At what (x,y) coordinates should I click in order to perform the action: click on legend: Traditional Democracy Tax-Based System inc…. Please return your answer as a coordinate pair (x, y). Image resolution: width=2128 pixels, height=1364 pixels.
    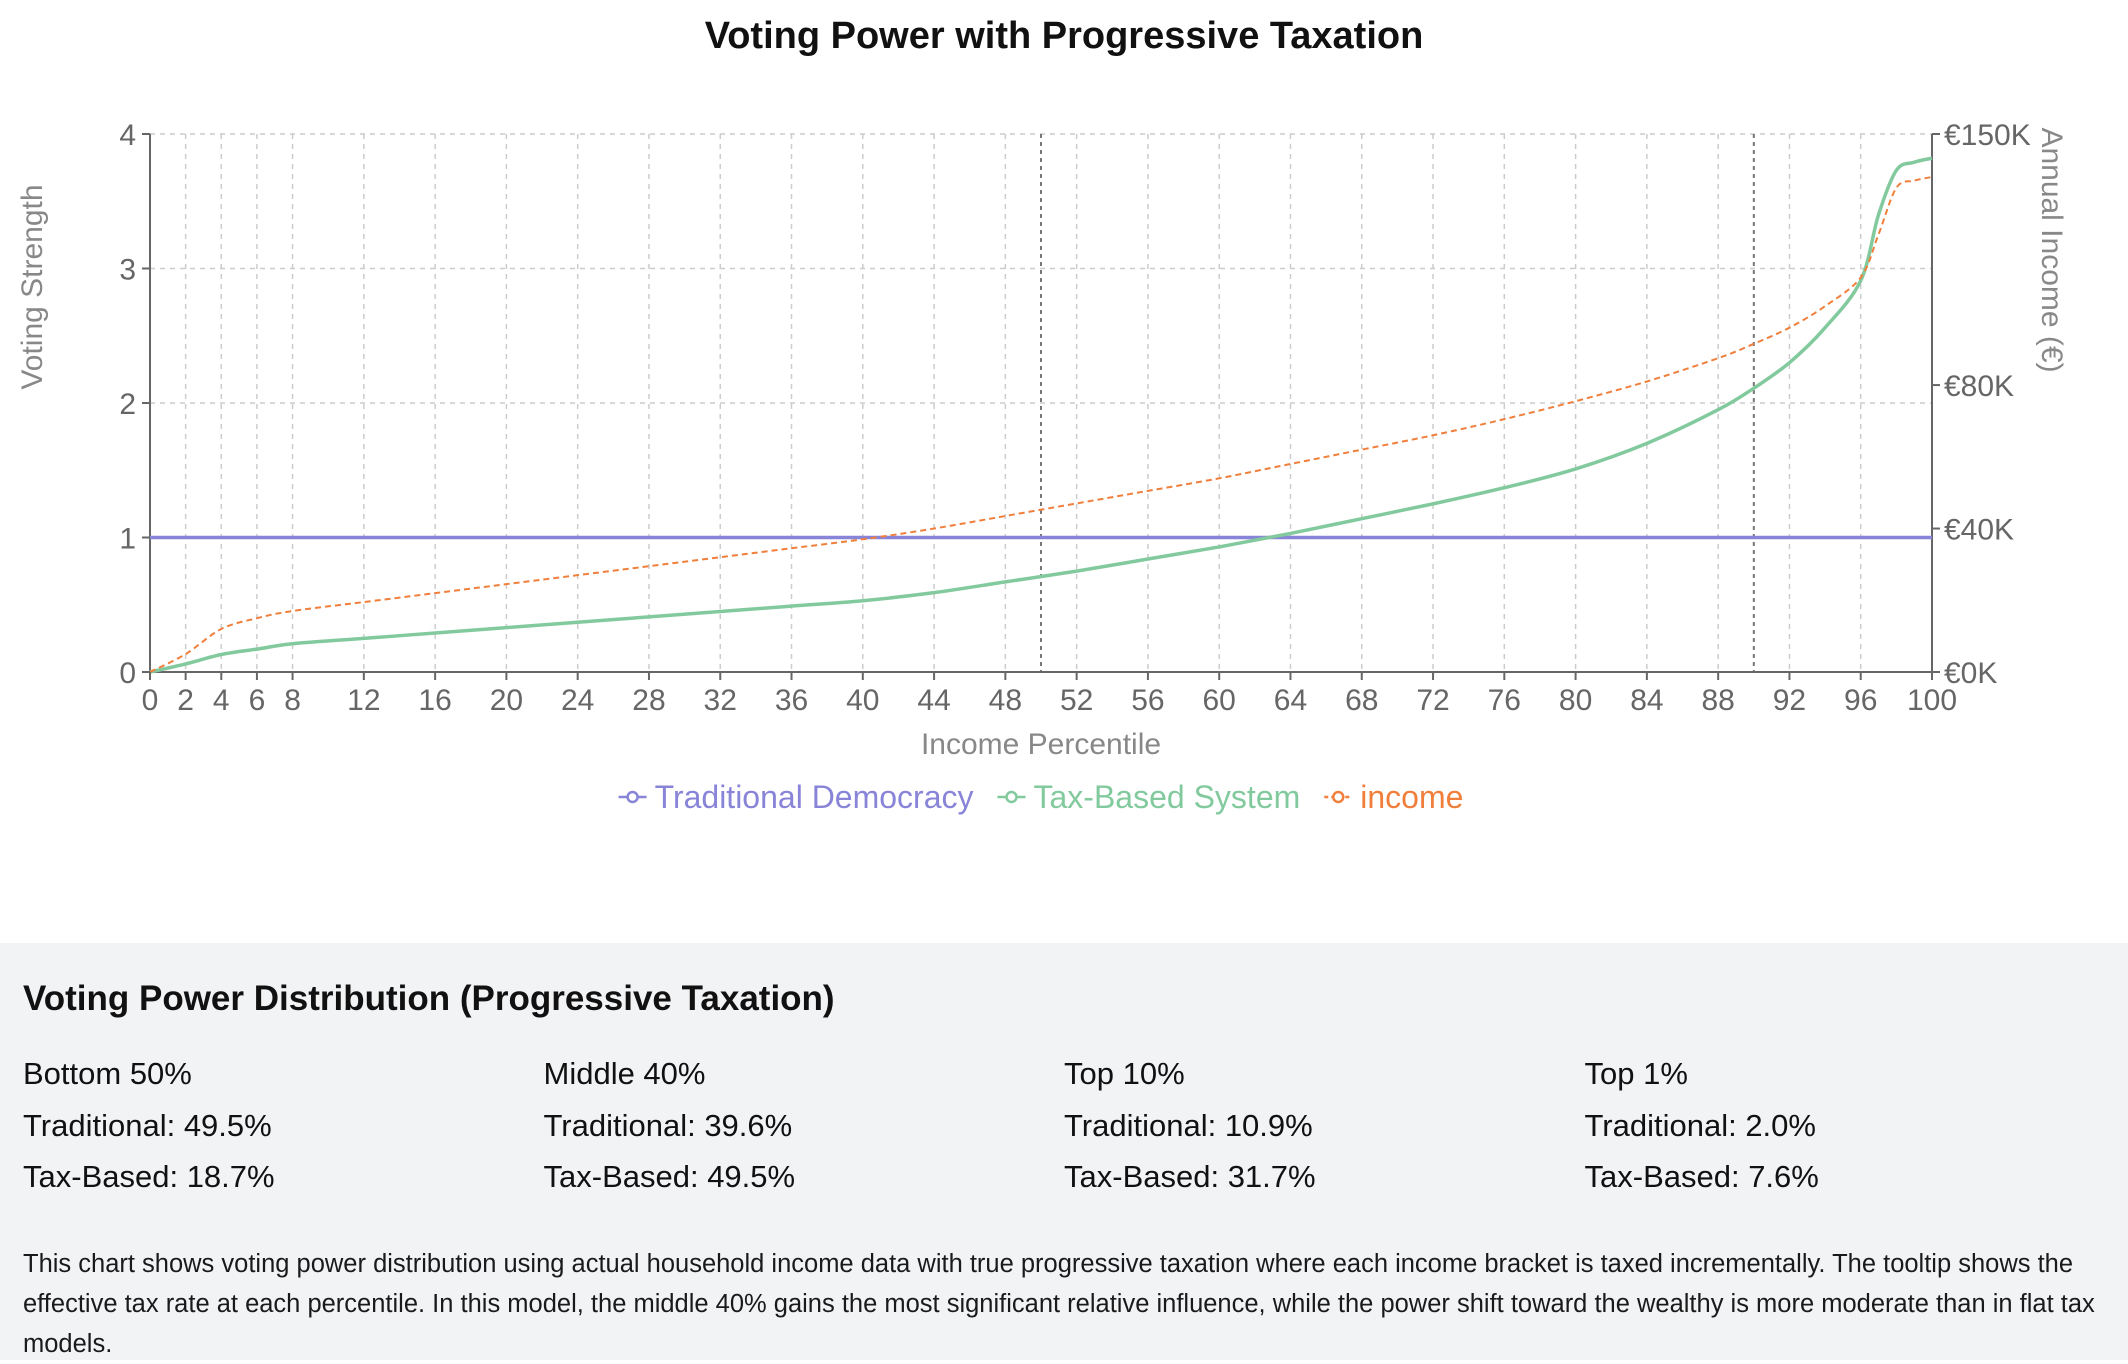
    Looking at the image, I should click on (1041, 797).